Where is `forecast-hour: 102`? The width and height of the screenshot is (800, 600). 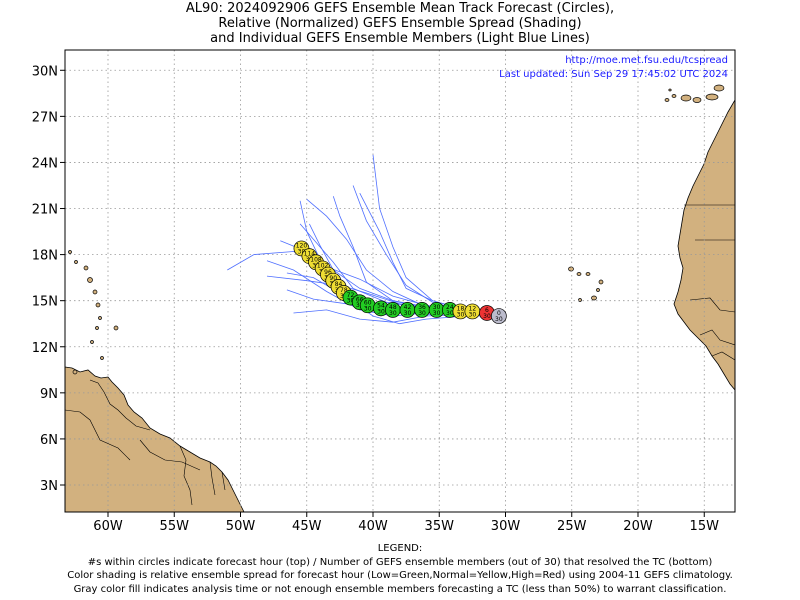
forecast-hour: 102 is located at coordinates (323, 266).